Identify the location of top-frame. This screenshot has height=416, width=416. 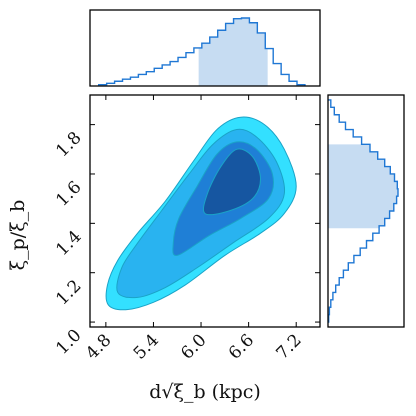
(205, 48).